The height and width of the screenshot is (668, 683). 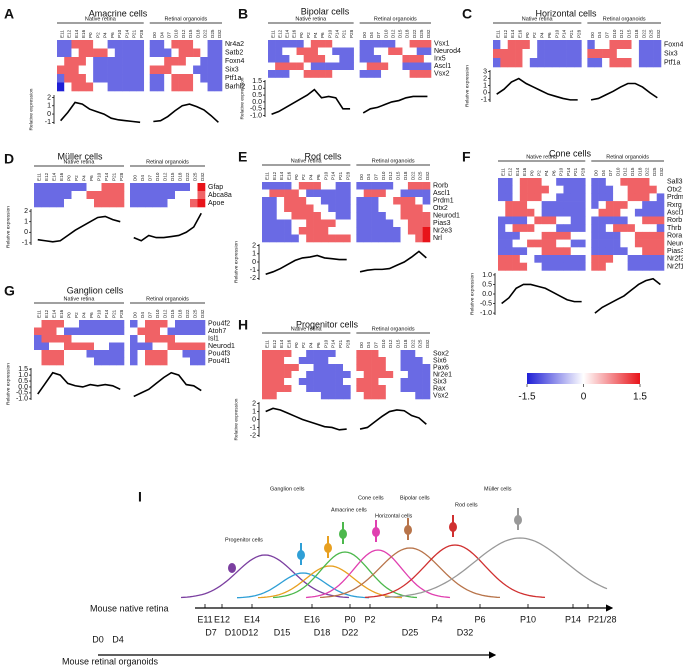 I want to click on sample-label: D22, so click(x=412, y=343).